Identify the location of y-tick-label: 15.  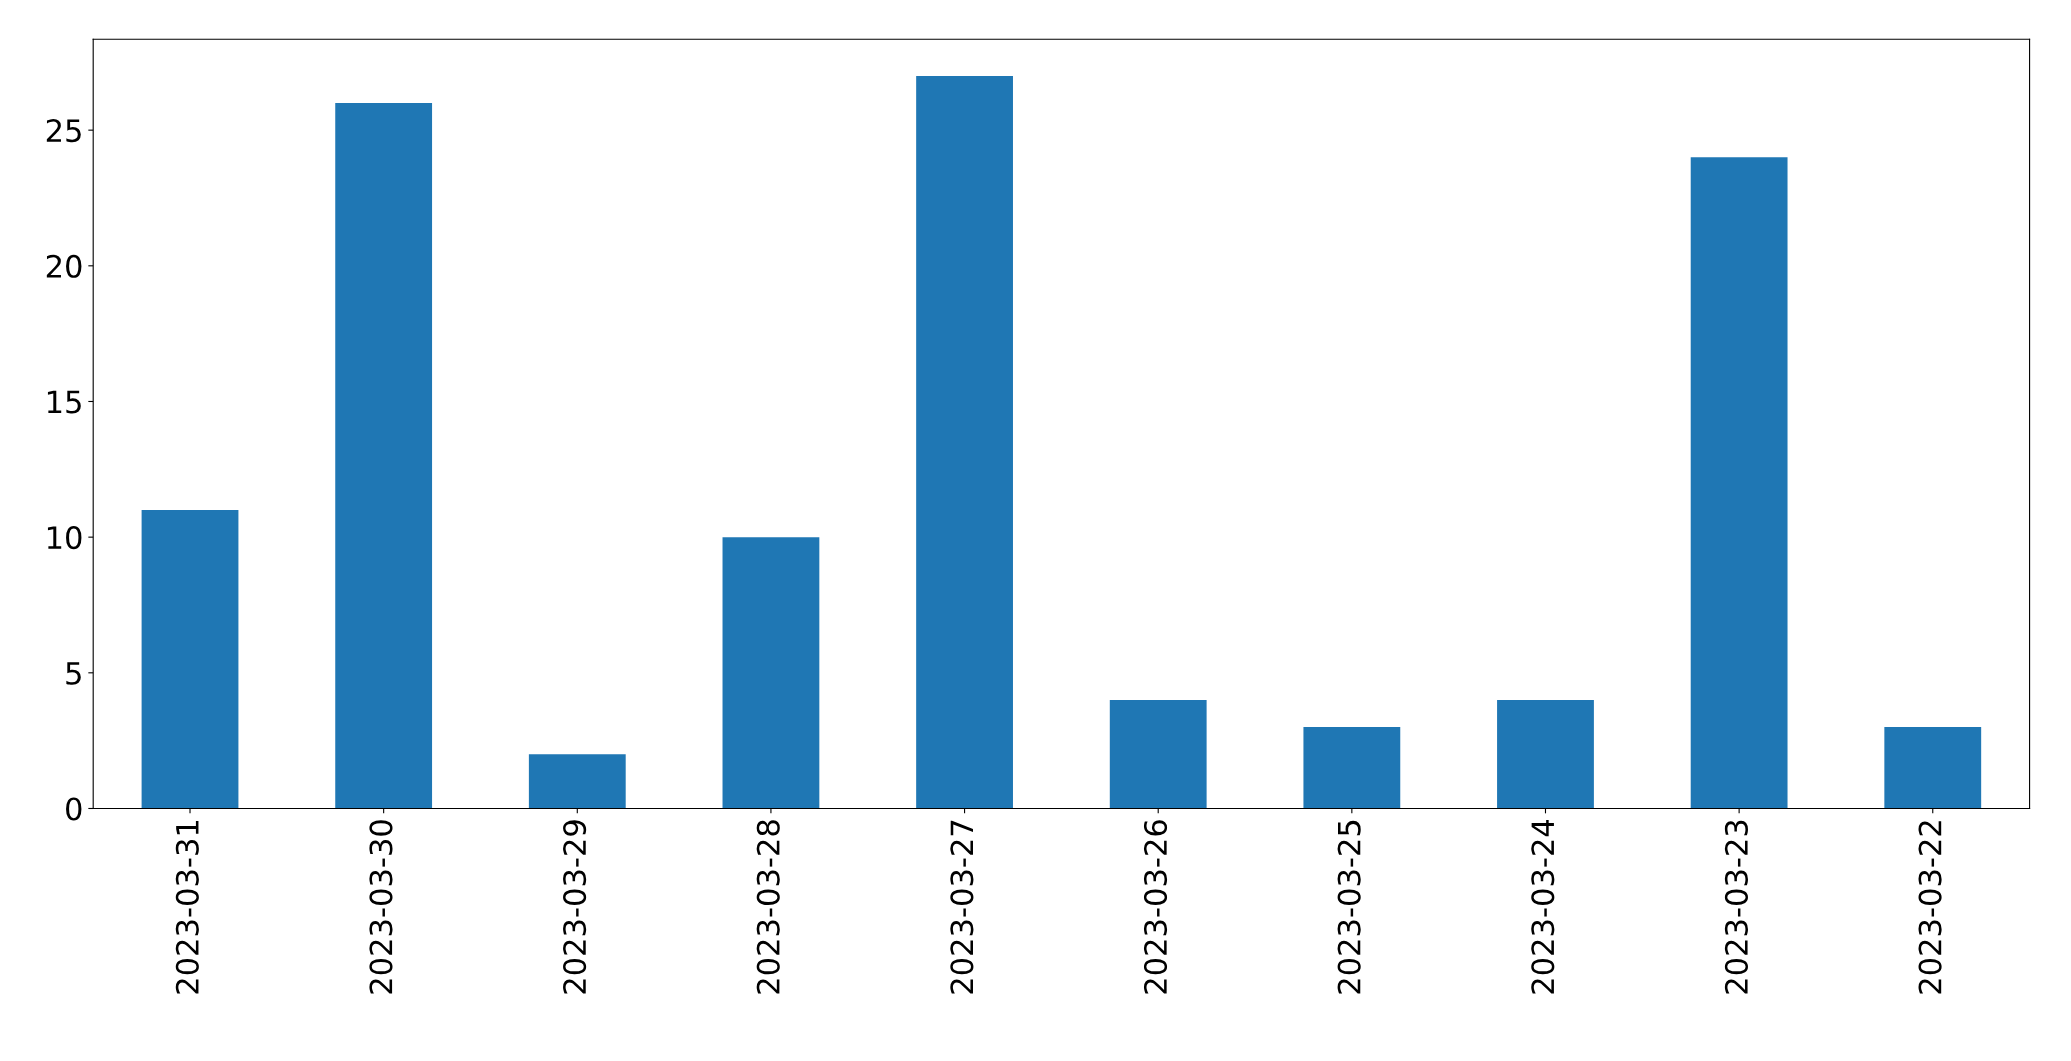
(64, 402).